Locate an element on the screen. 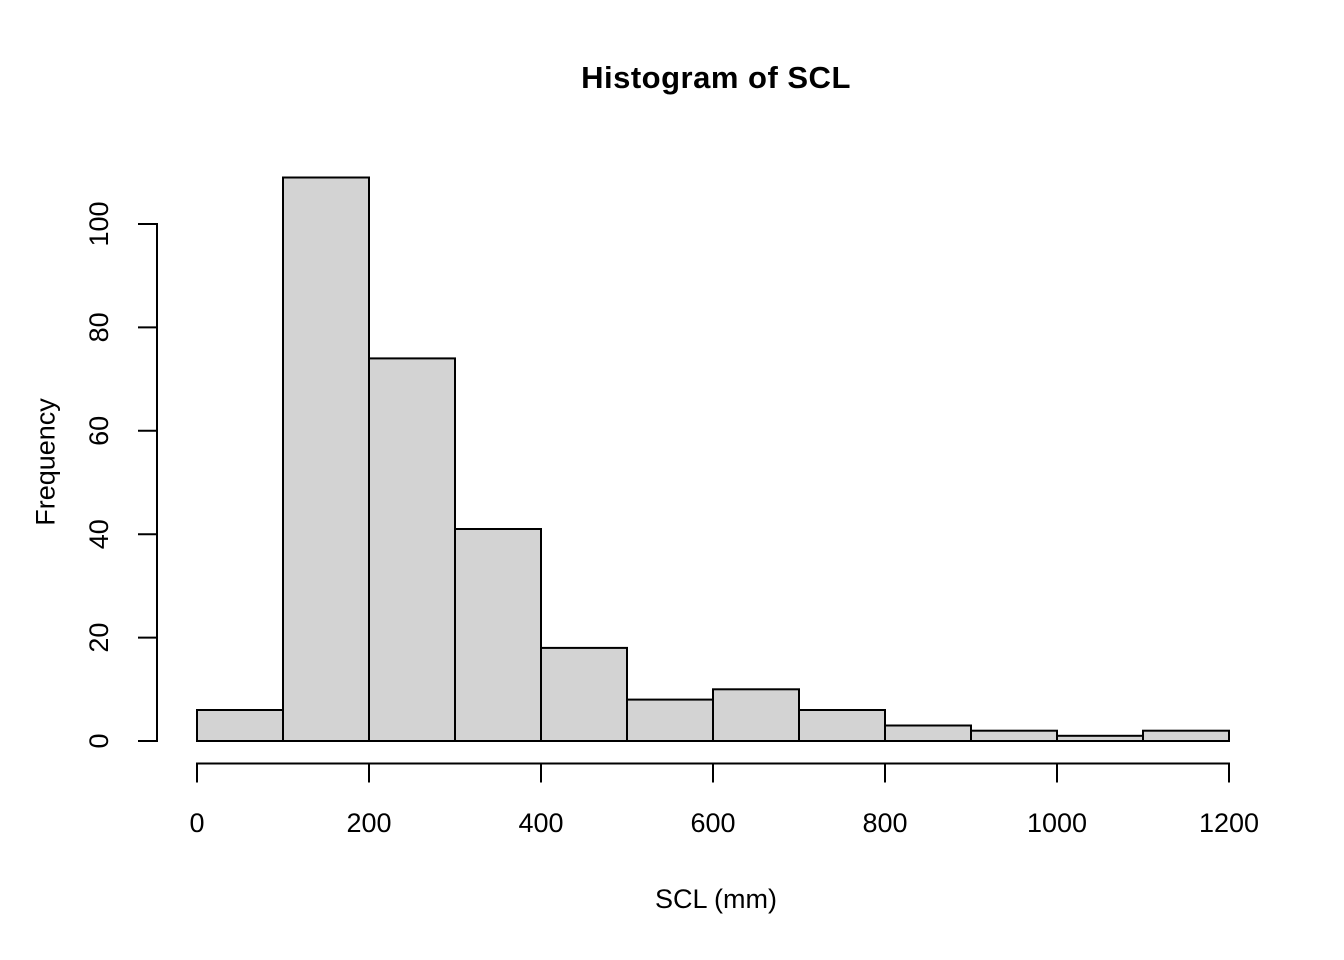 The image size is (1344, 960). chart-title: Histogram of SCL is located at coordinates (716, 77).